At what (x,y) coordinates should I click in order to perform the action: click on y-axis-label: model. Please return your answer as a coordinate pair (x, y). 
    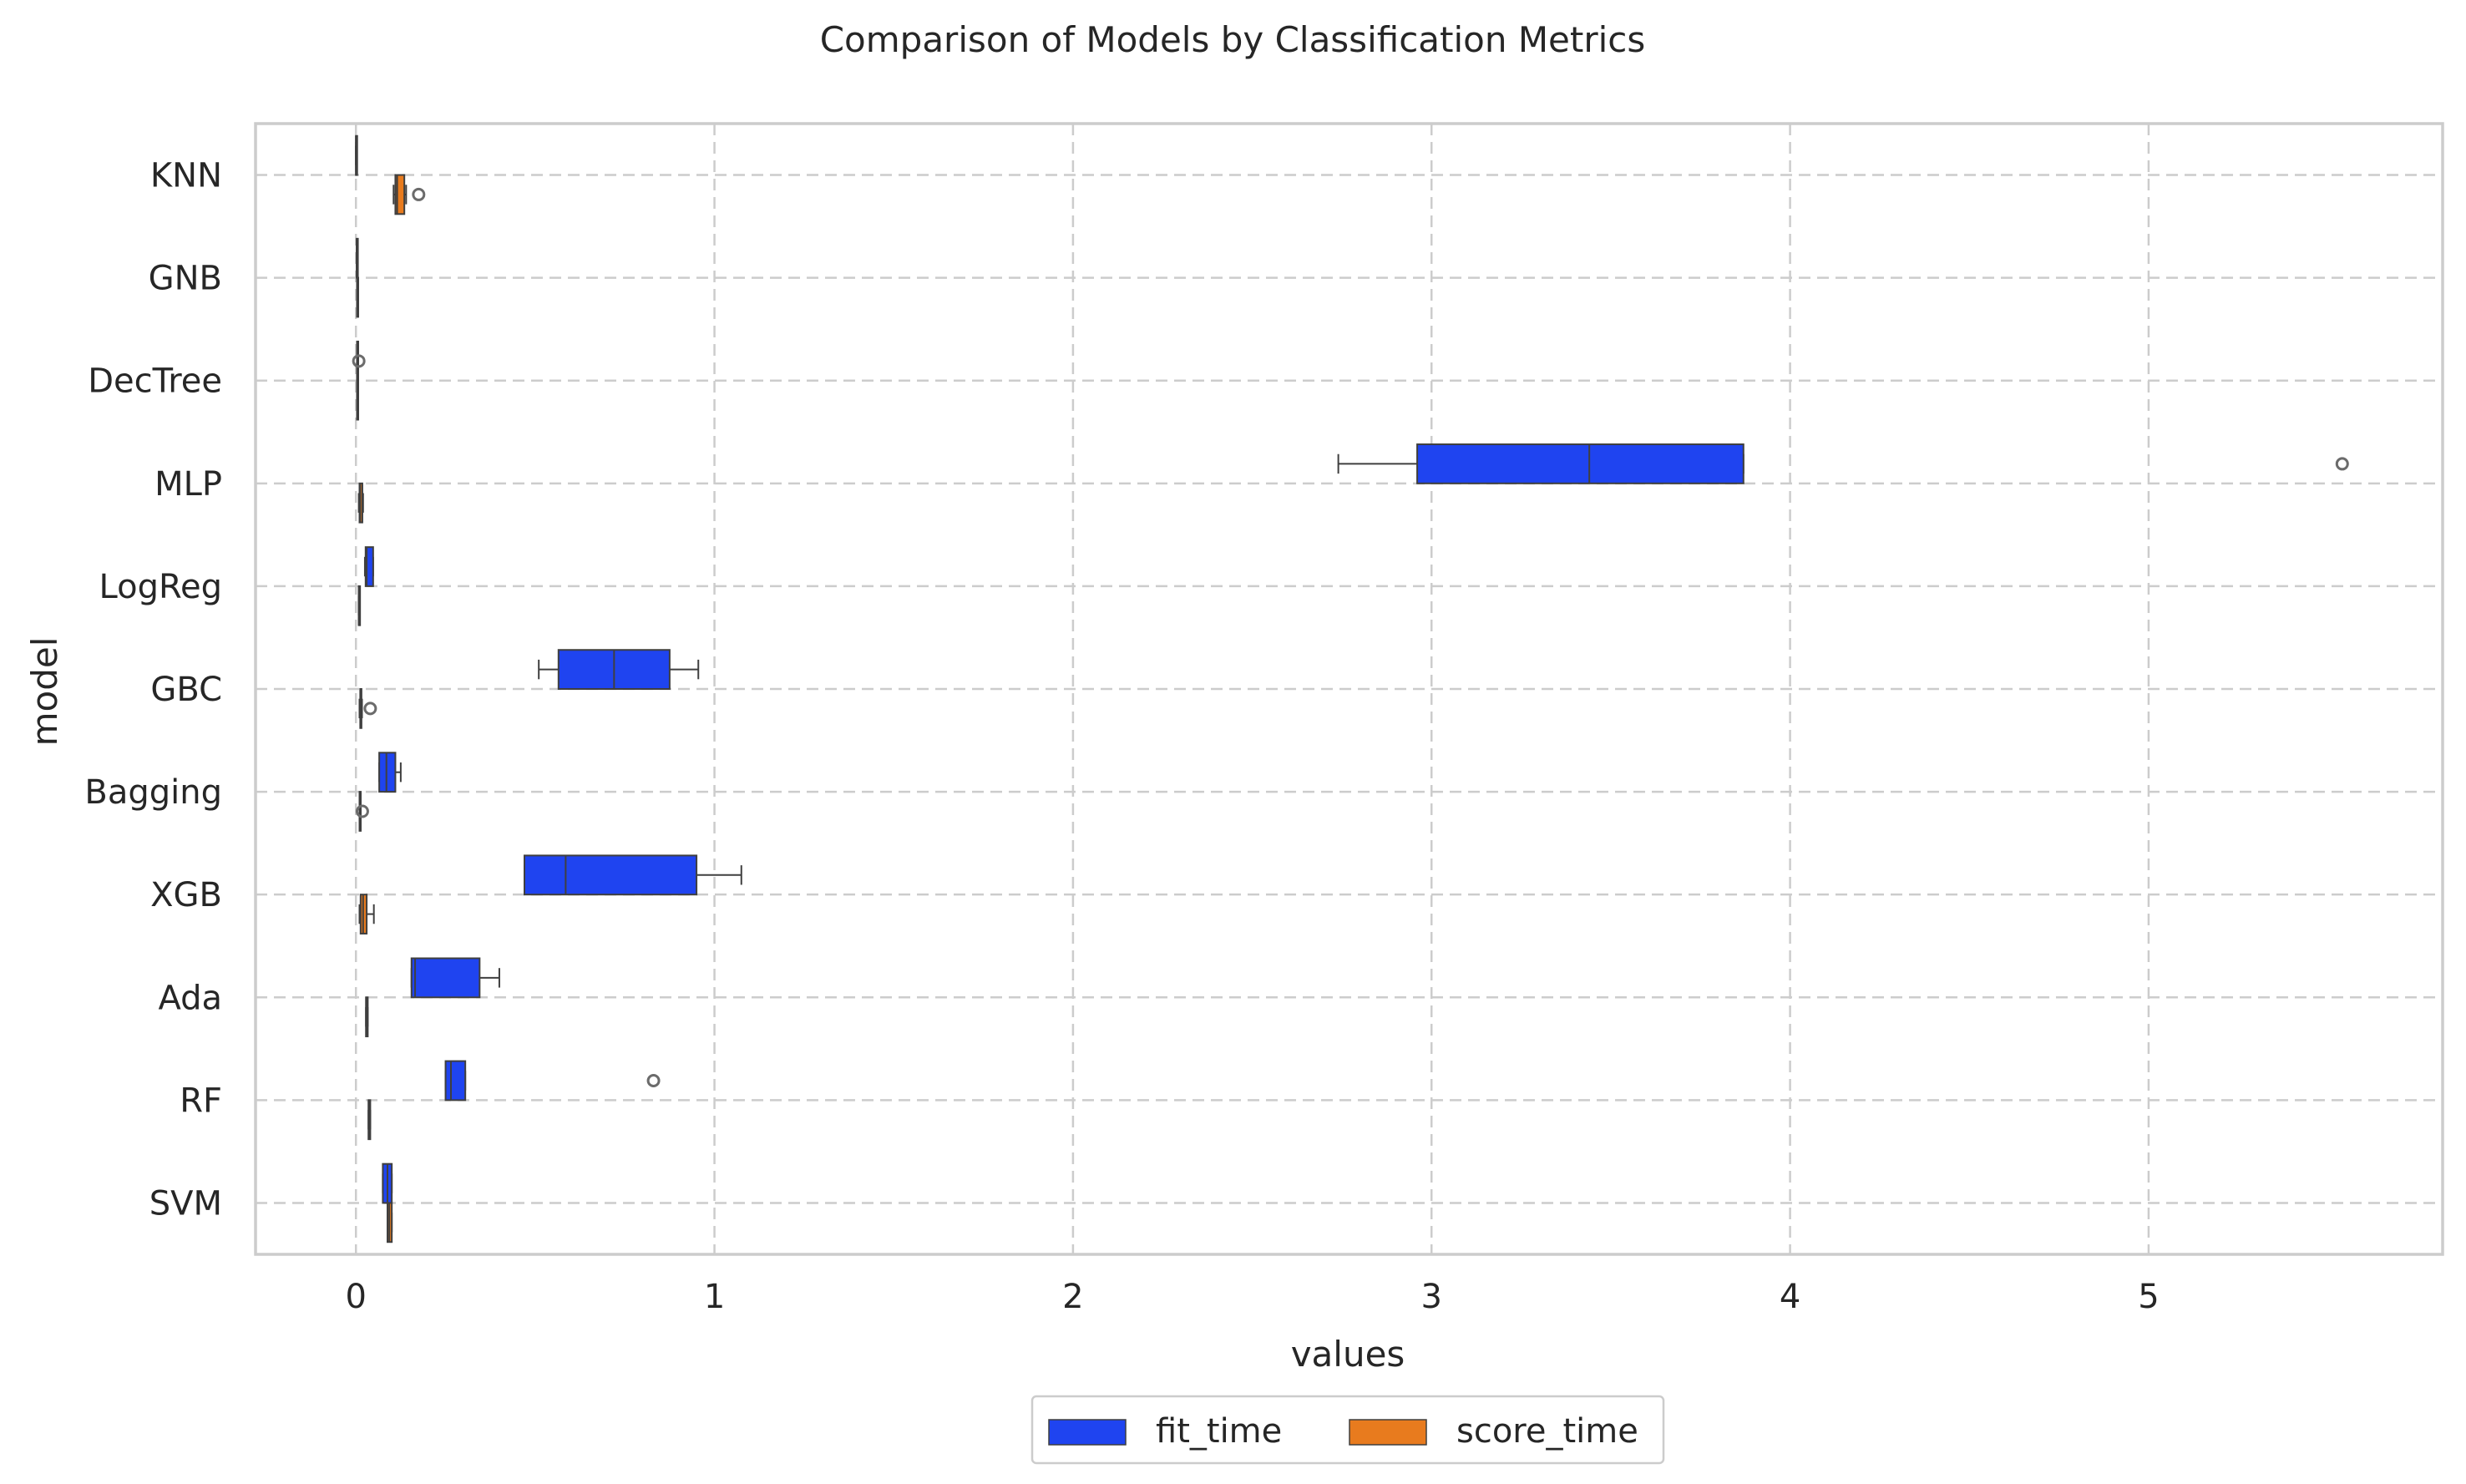
    Looking at the image, I should click on (44, 692).